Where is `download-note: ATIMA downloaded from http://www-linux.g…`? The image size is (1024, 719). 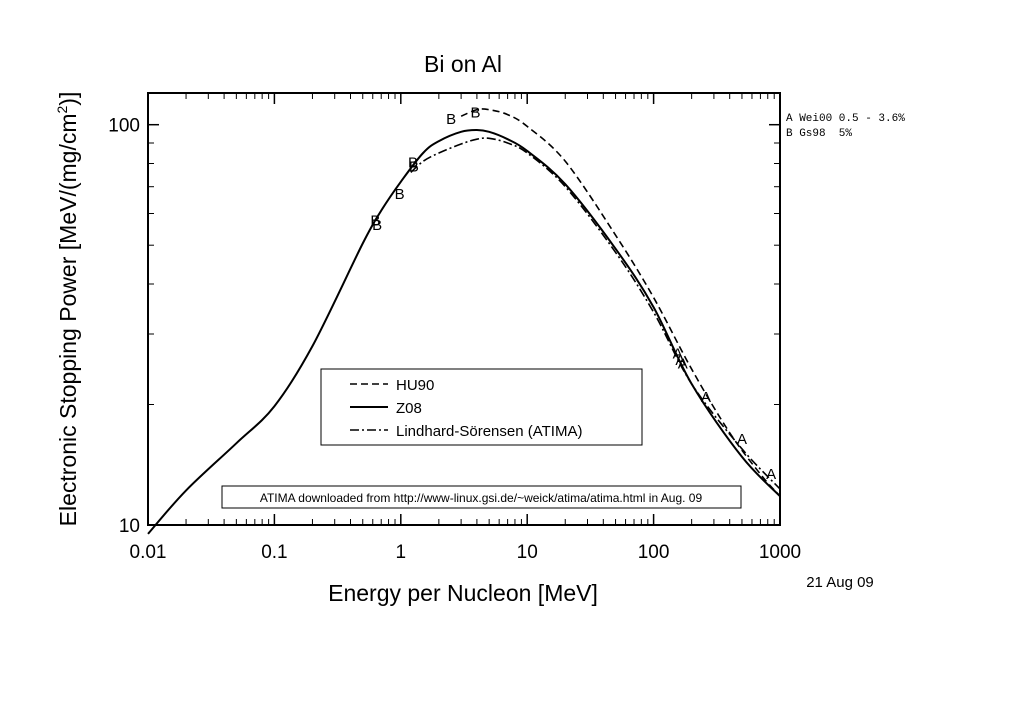 download-note: ATIMA downloaded from http://www-linux.g… is located at coordinates (481, 497).